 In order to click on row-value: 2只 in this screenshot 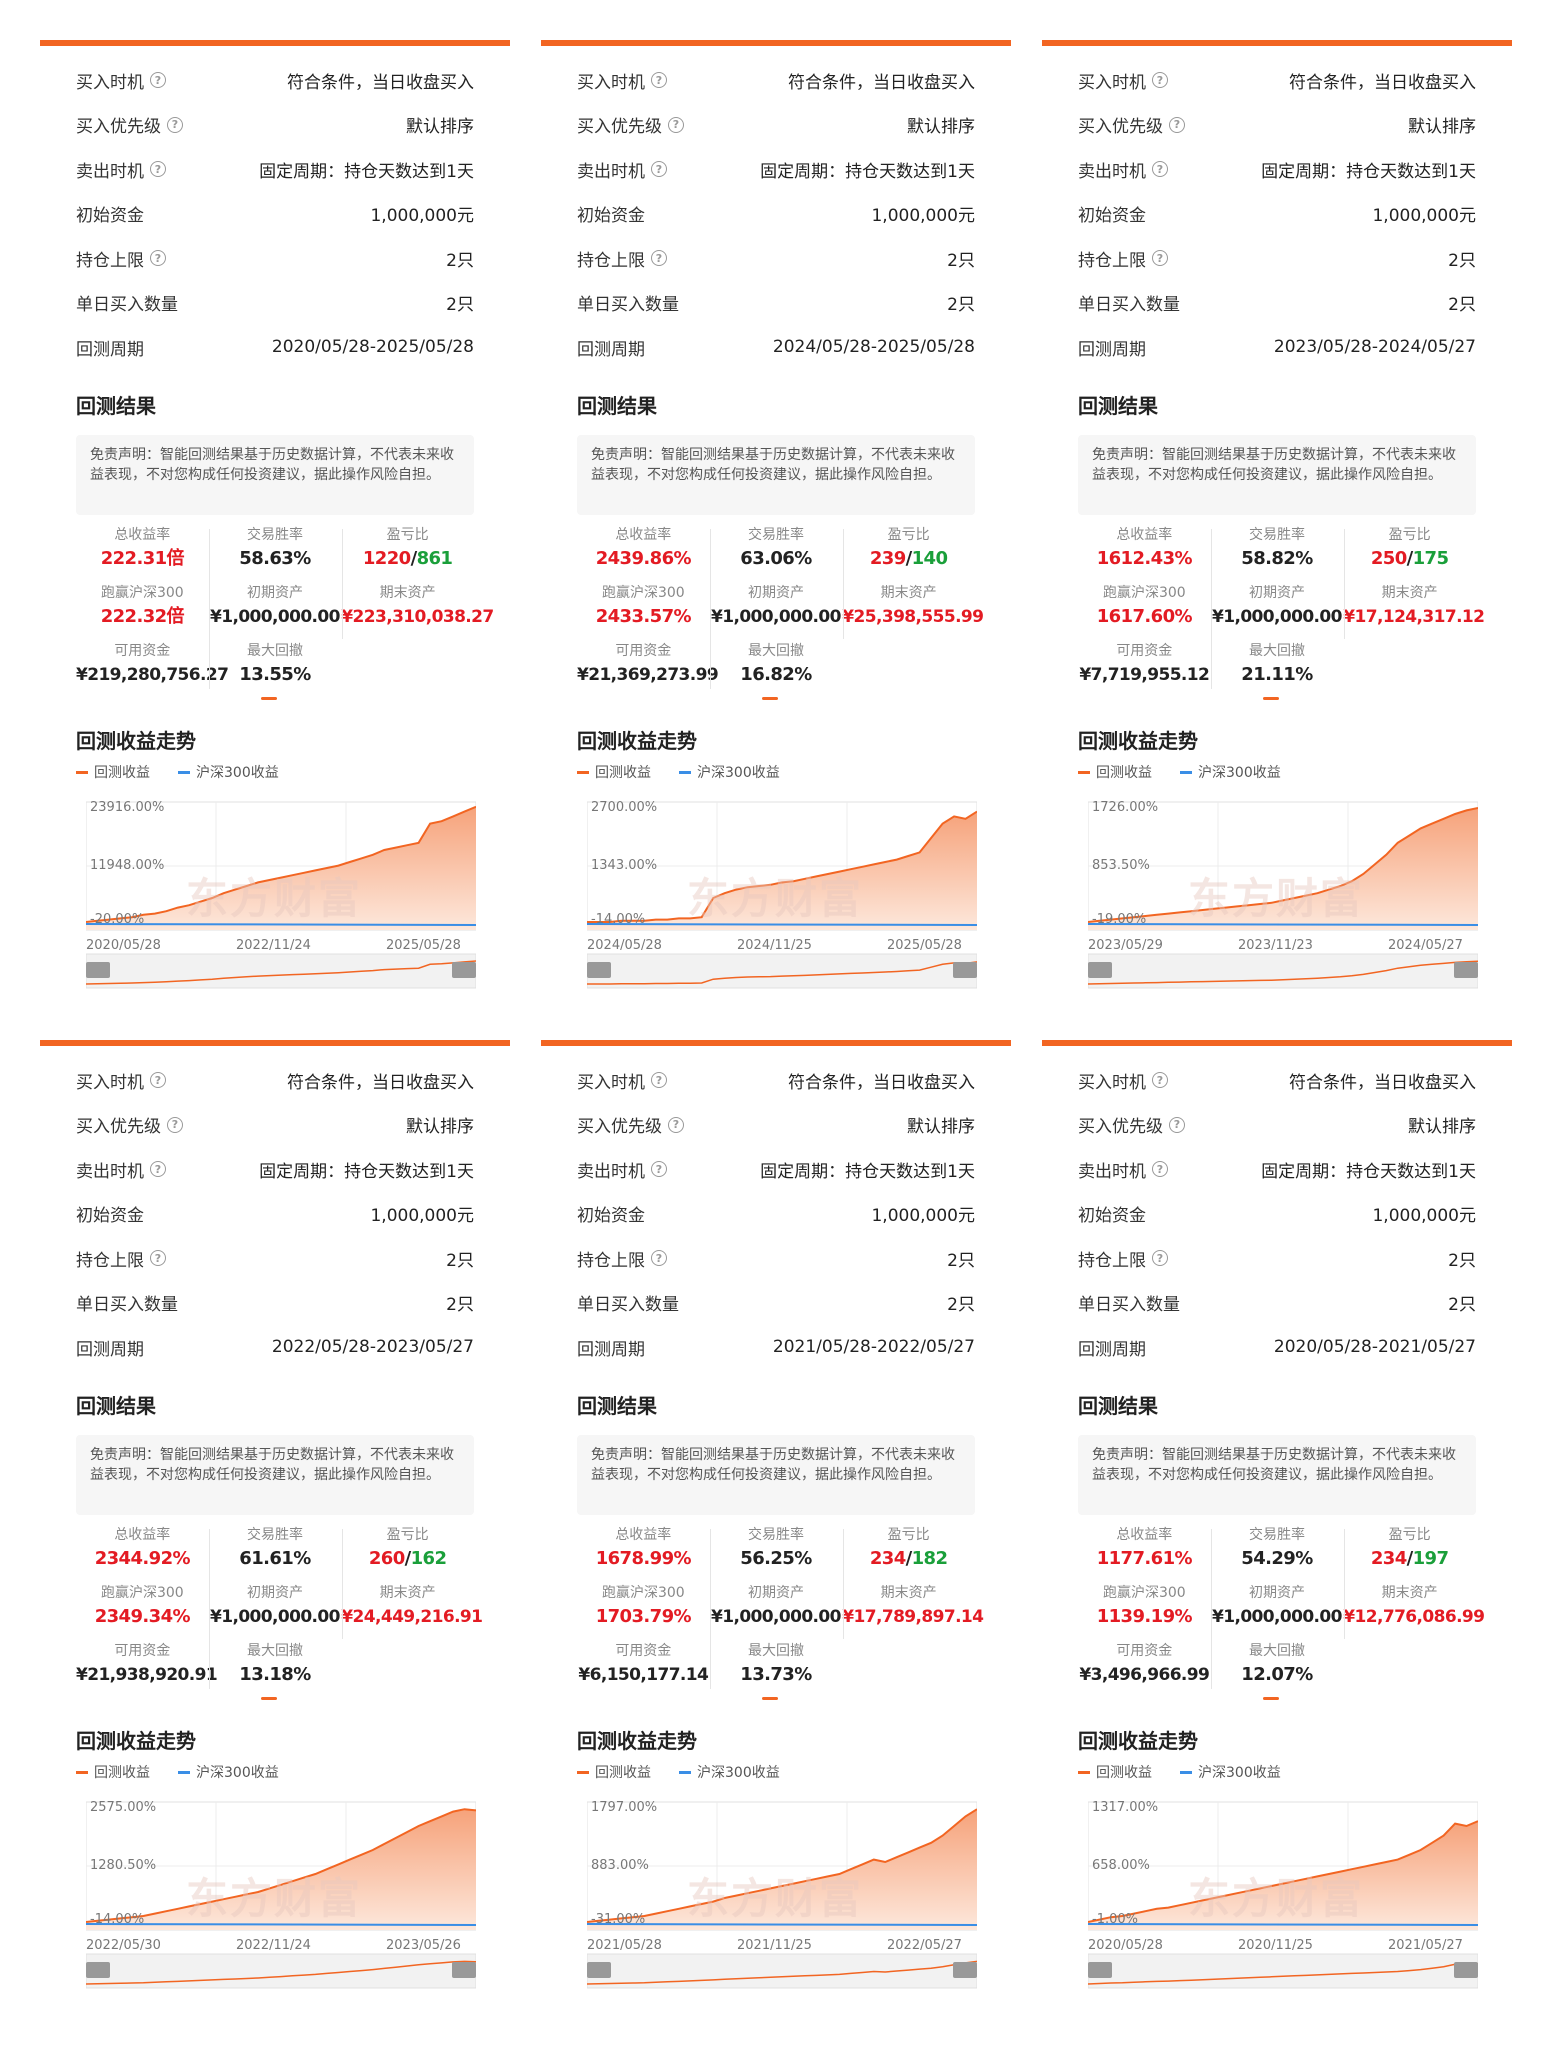, I will do `click(961, 305)`.